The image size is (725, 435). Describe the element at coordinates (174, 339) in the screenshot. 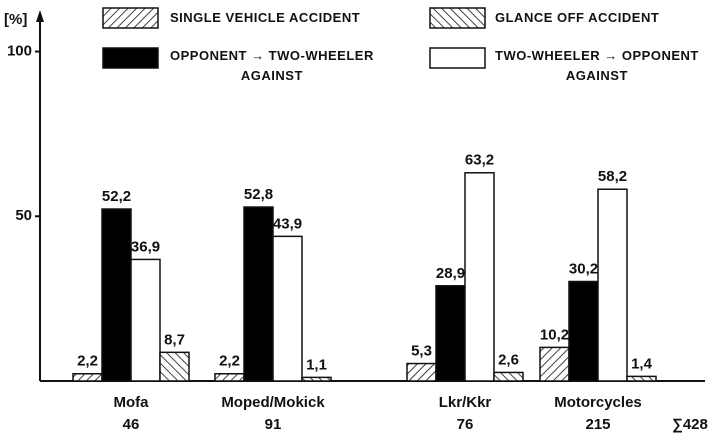

I see `data-label: 8,7` at that location.